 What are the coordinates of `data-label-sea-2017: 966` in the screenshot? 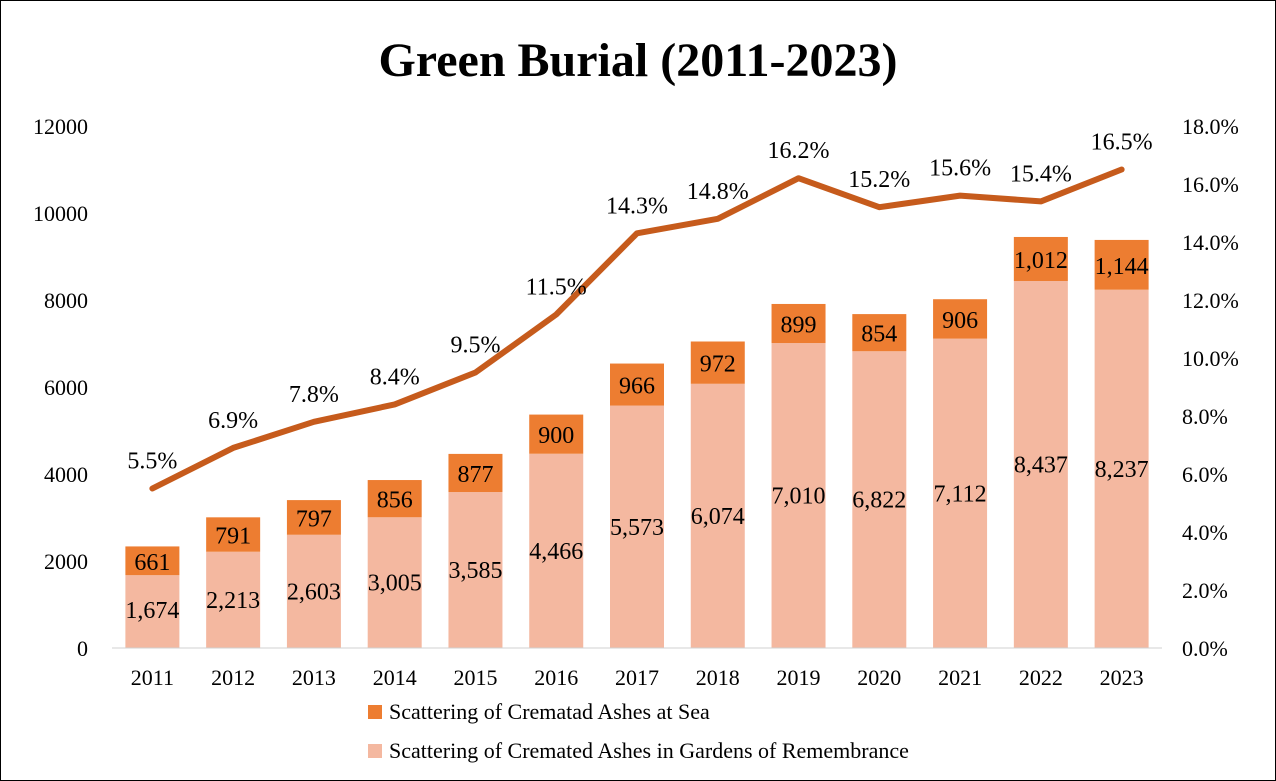 It's located at (637, 387).